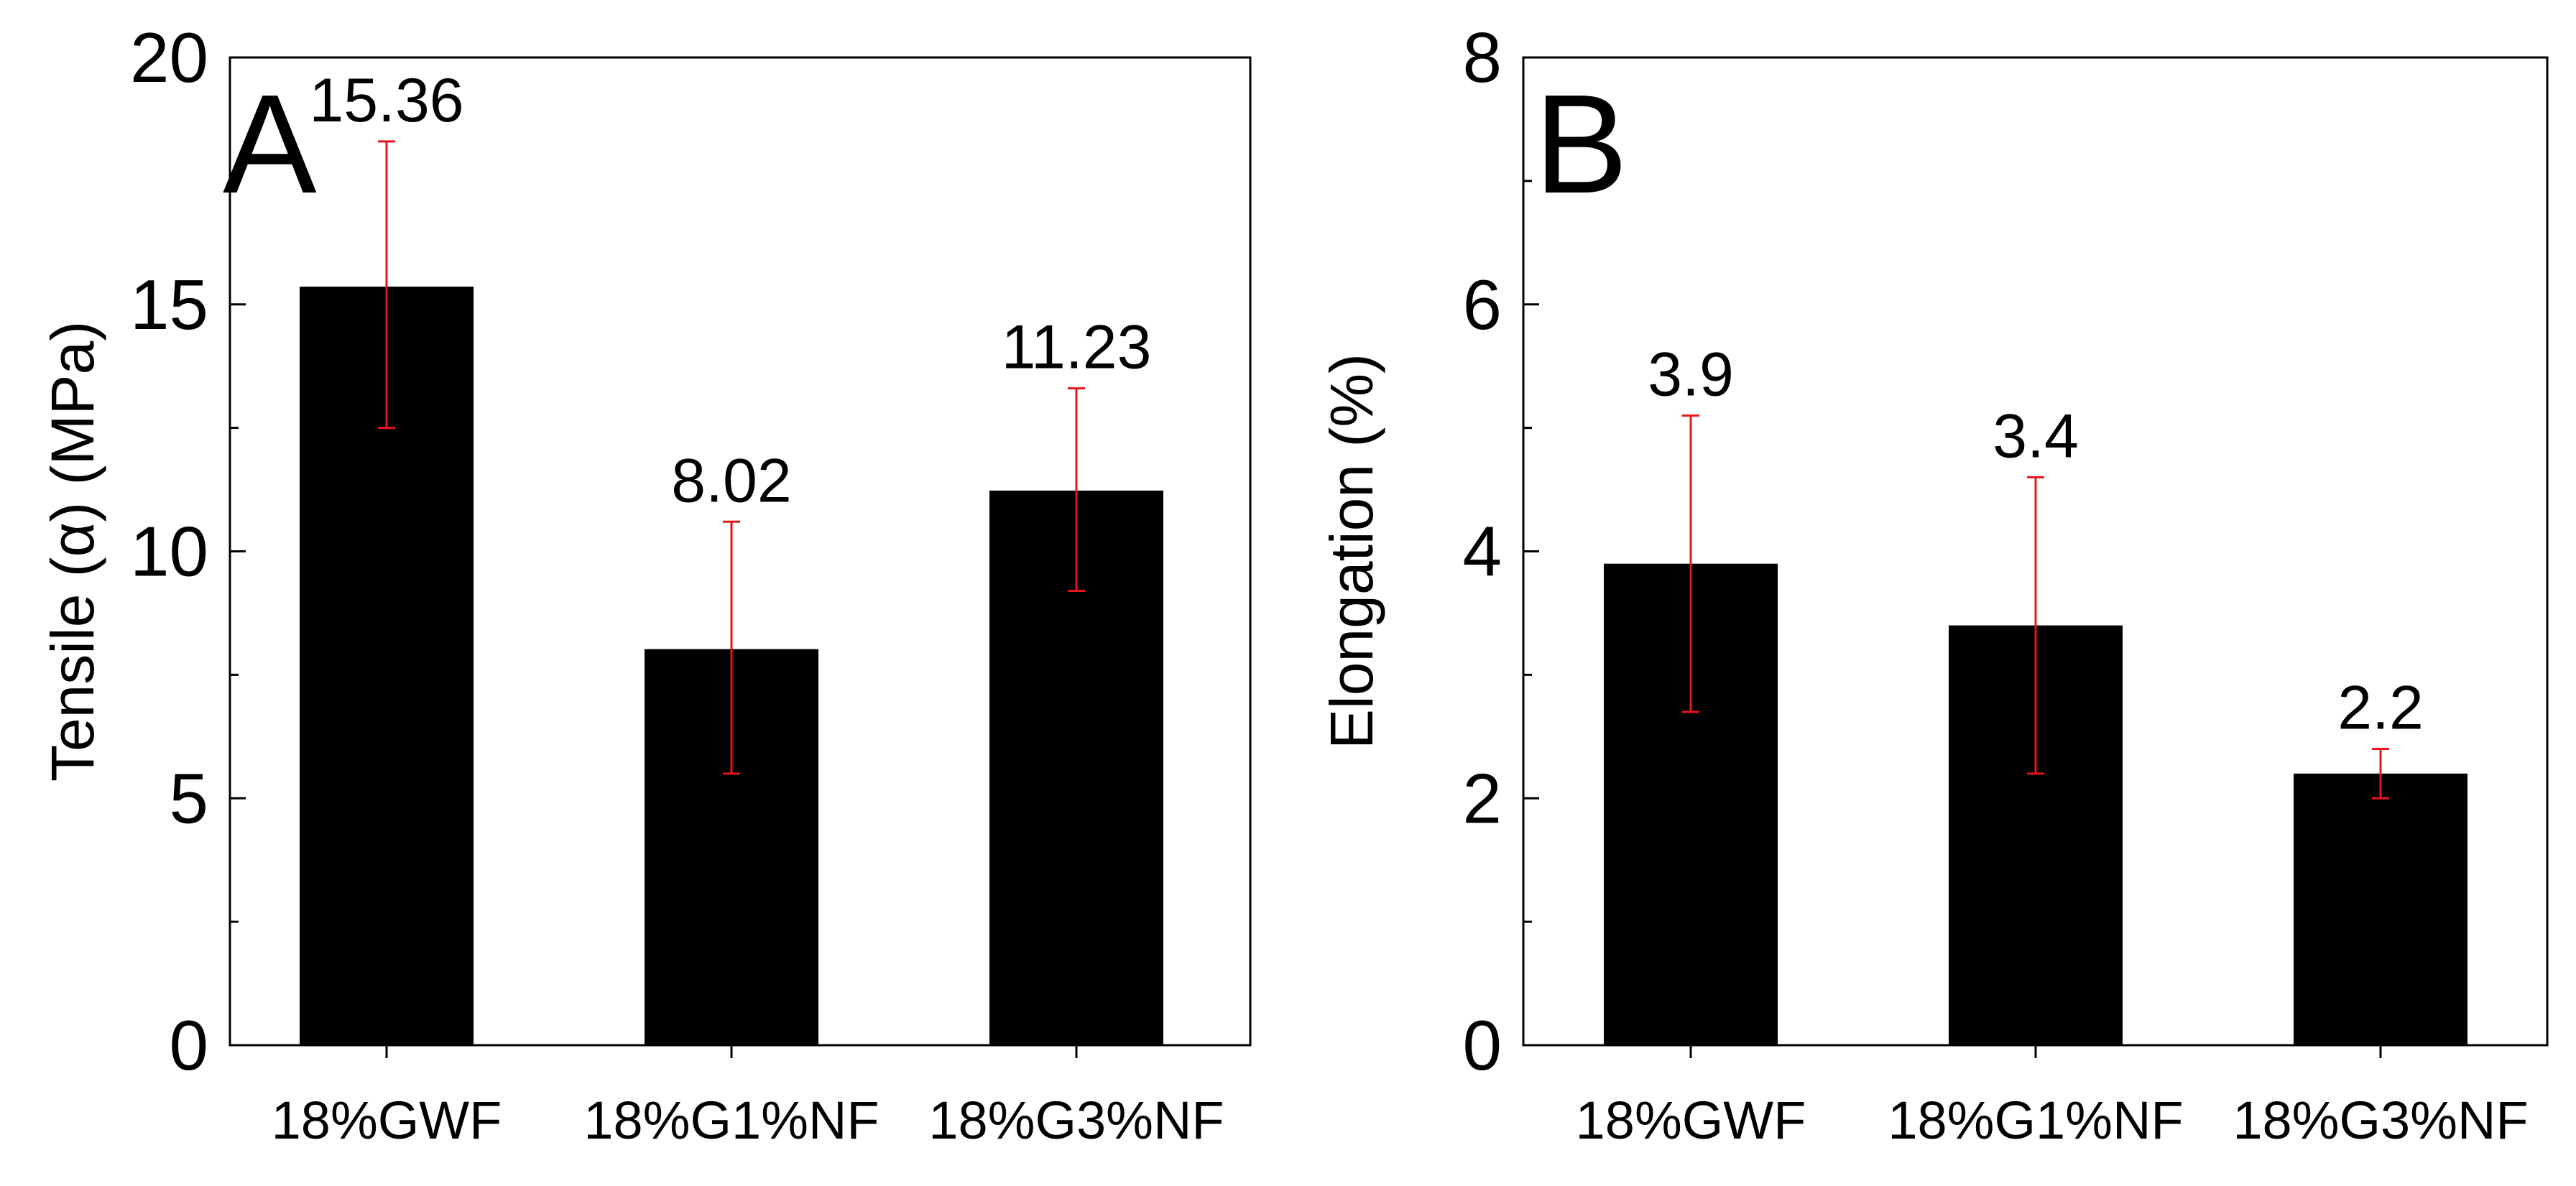  What do you see at coordinates (1691, 374) in the screenshot?
I see `data-label: 3.9` at bounding box center [1691, 374].